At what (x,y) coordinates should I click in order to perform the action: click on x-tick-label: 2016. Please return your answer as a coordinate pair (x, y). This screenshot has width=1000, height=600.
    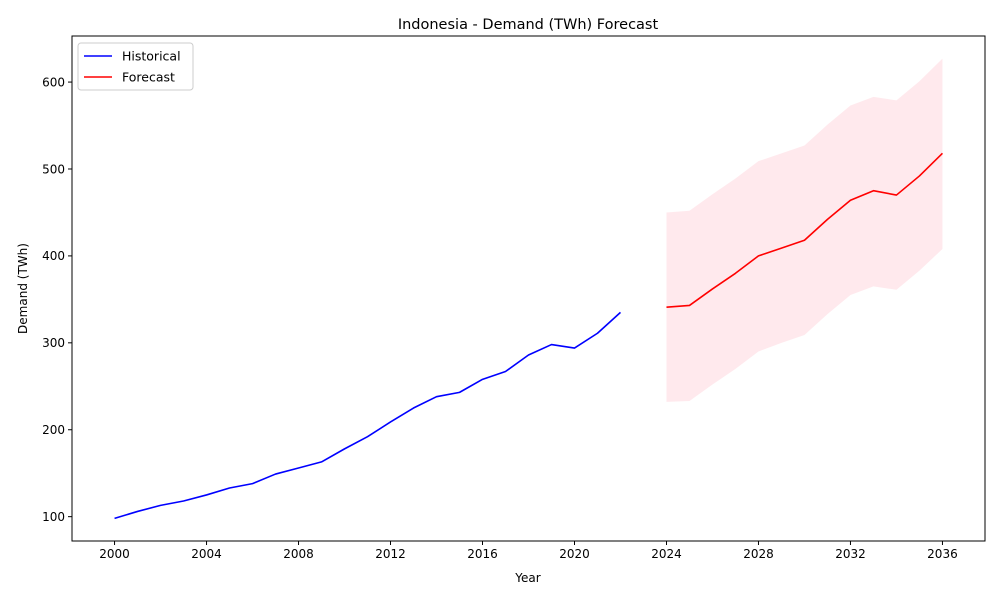
    Looking at the image, I should click on (482, 554).